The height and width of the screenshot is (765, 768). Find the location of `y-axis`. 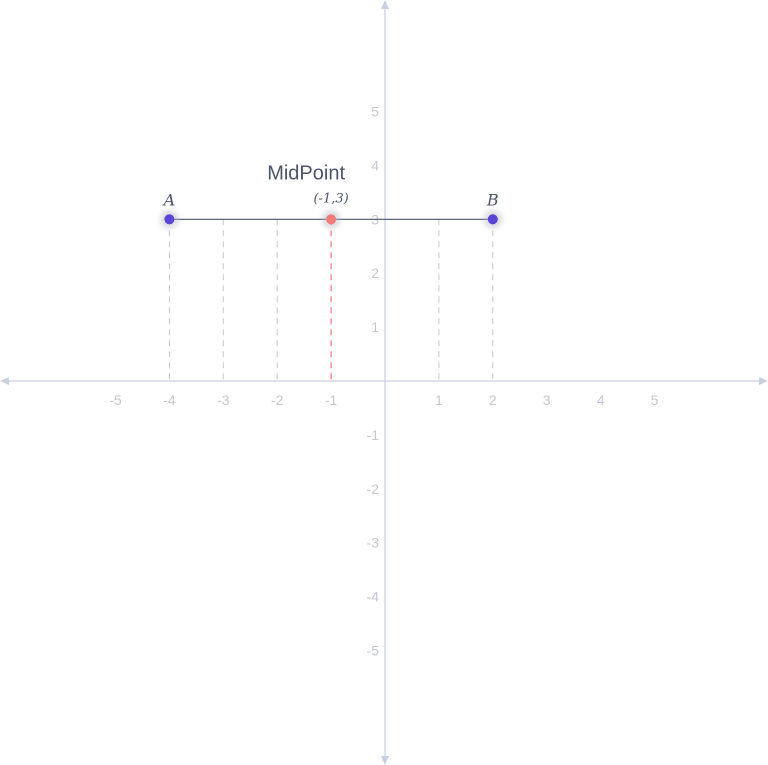

y-axis is located at coordinates (385, 382).